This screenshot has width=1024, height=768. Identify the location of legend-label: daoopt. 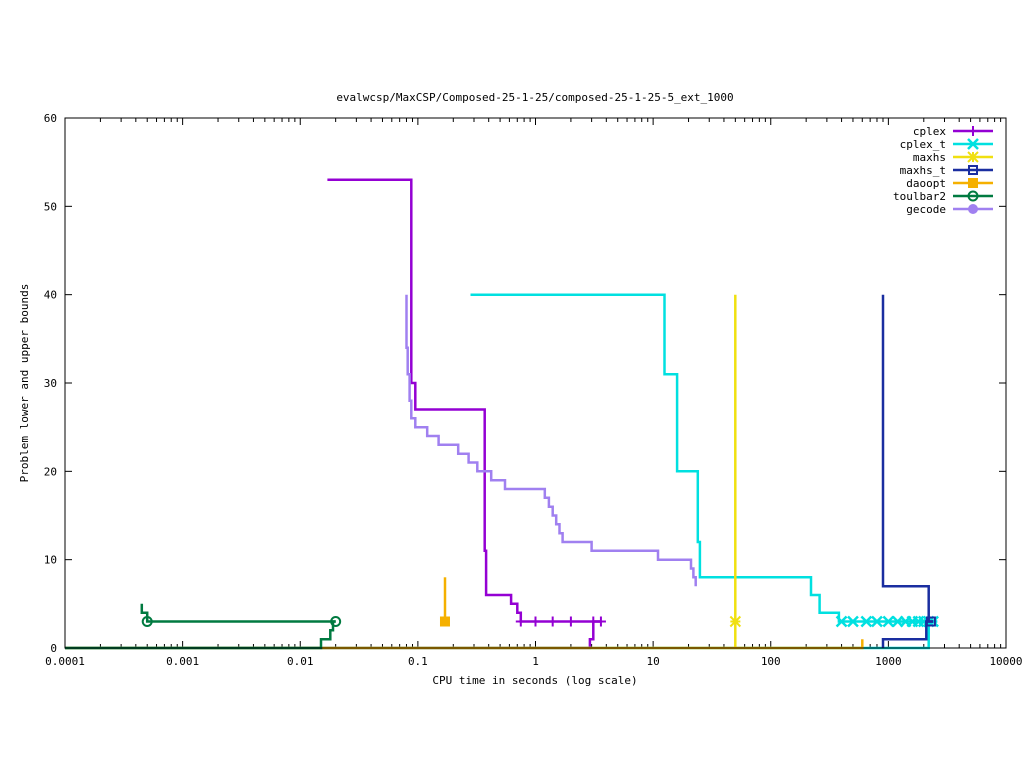
(926, 183).